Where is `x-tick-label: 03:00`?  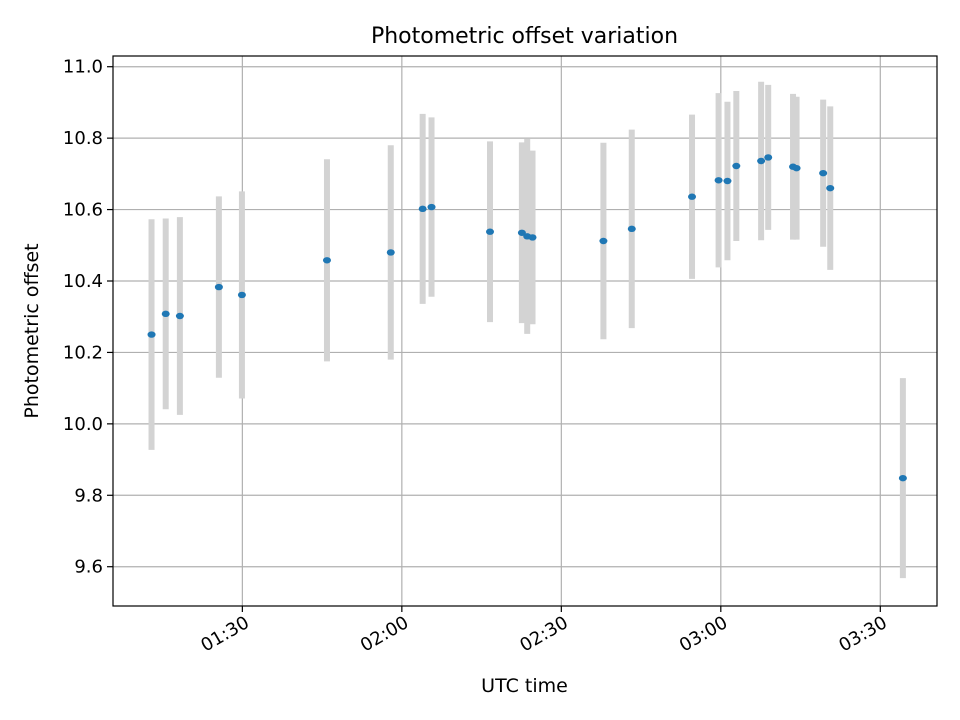 x-tick-label: 03:00 is located at coordinates (703, 634).